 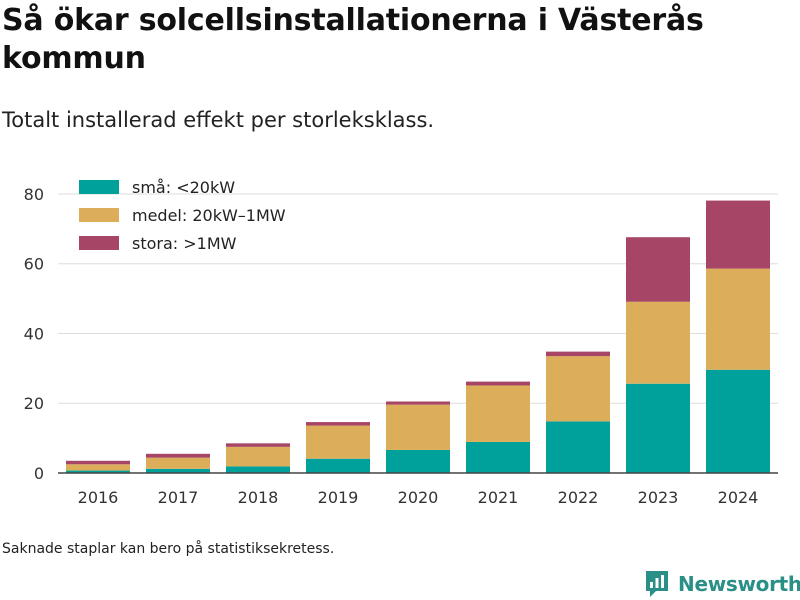 What do you see at coordinates (418, 497) in the screenshot?
I see `x-tick-label: 2020` at bounding box center [418, 497].